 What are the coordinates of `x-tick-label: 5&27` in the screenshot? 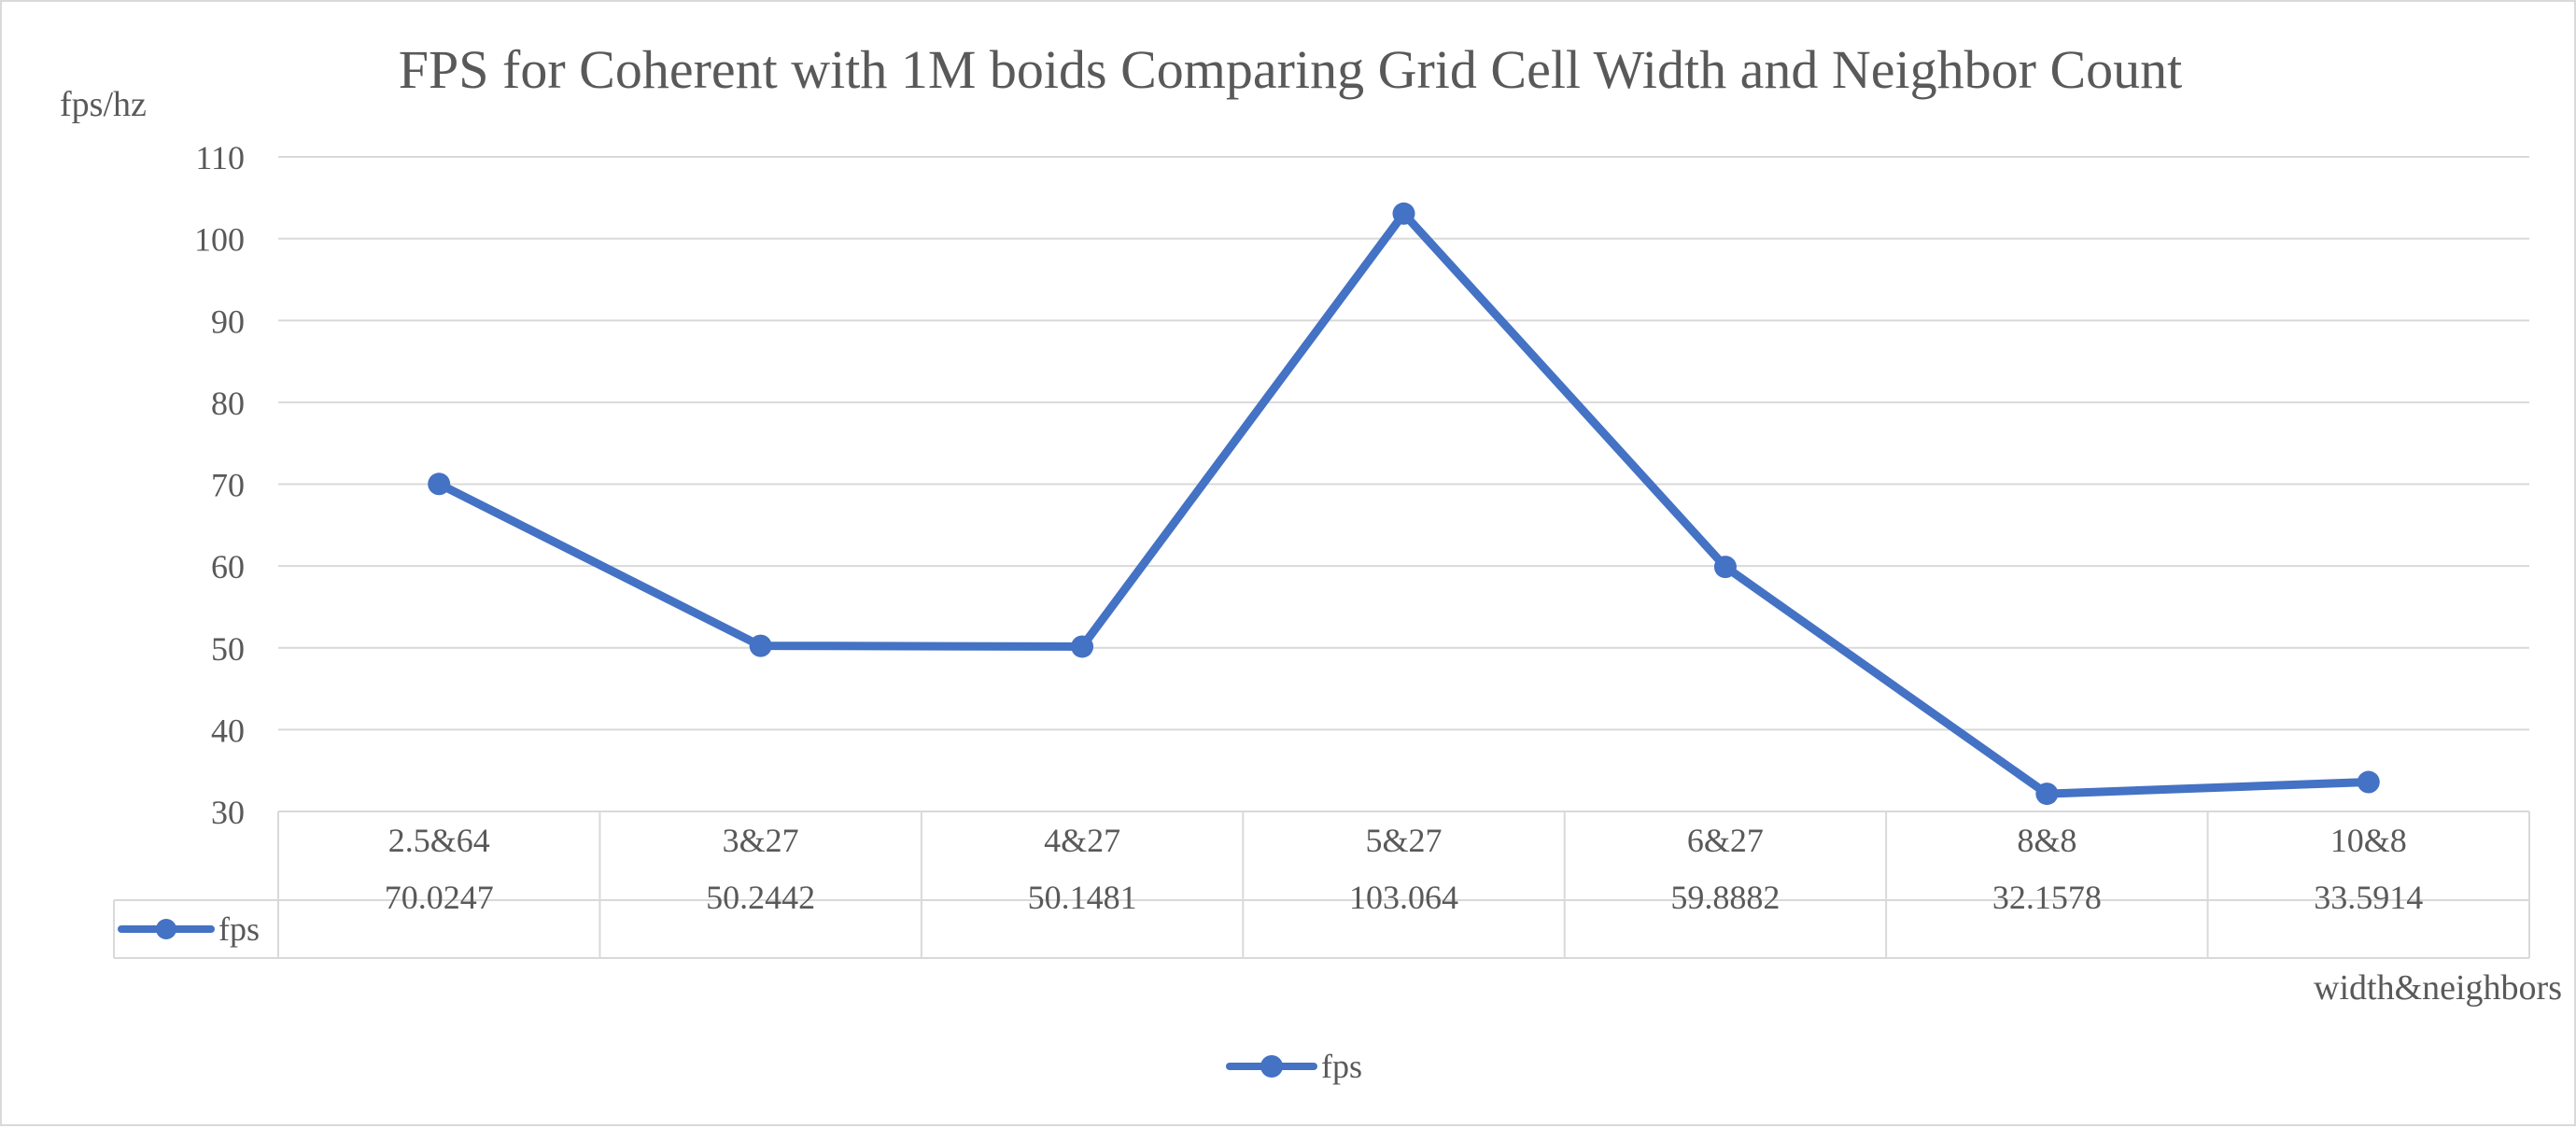 It's located at (1404, 841).